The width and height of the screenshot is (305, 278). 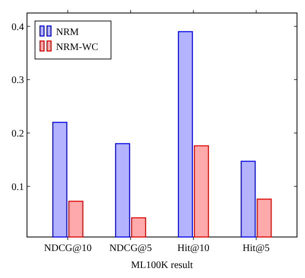 What do you see at coordinates (130, 248) in the screenshot?
I see `x-tick-label: NDCG@5` at bounding box center [130, 248].